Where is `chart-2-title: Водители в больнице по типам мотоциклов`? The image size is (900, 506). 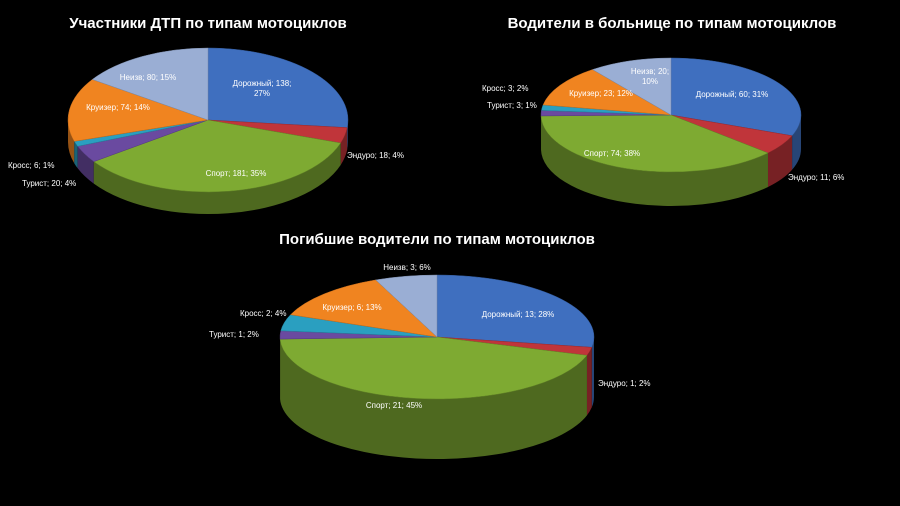
chart-2-title: Водители в больнице по типам мотоциклов is located at coordinates (672, 23).